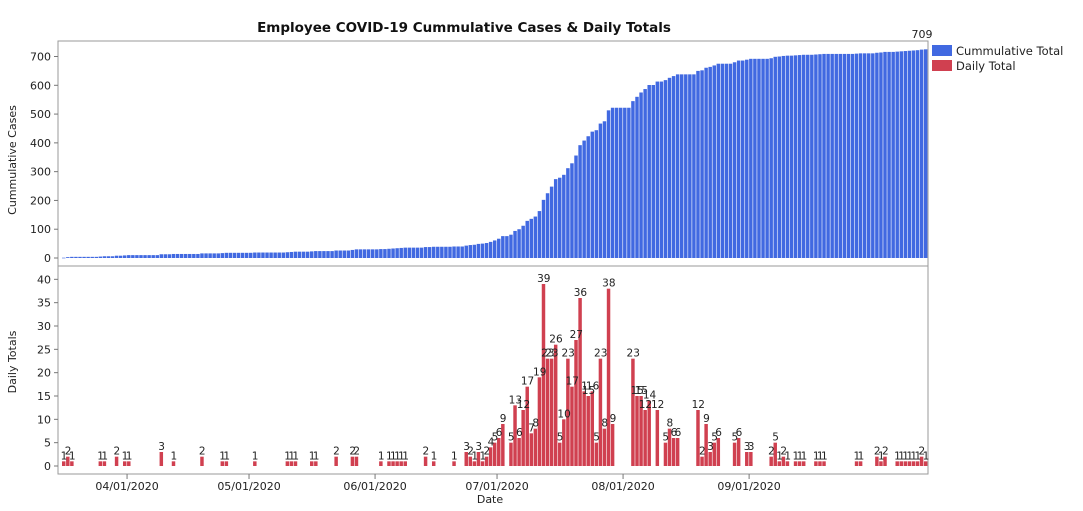 The width and height of the screenshot is (1083, 511). I want to click on daily-data-label: 15, so click(641, 391).